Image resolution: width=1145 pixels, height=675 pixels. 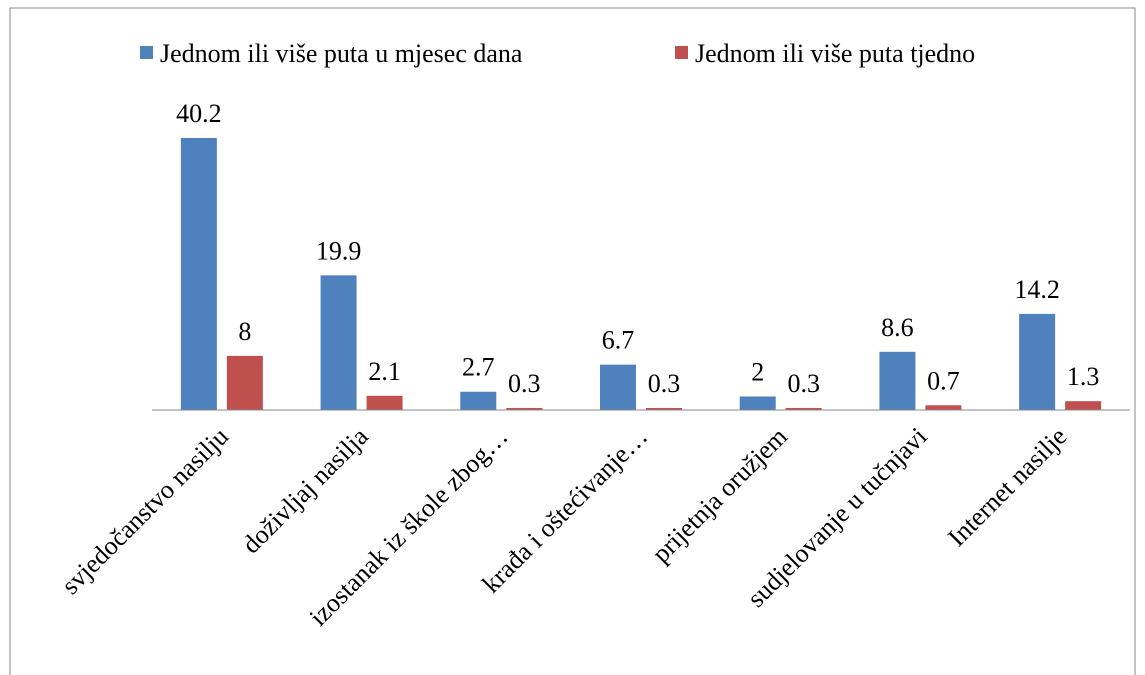 I want to click on legend-label: Jednom ili više puta u mjesec dana, so click(x=341, y=53).